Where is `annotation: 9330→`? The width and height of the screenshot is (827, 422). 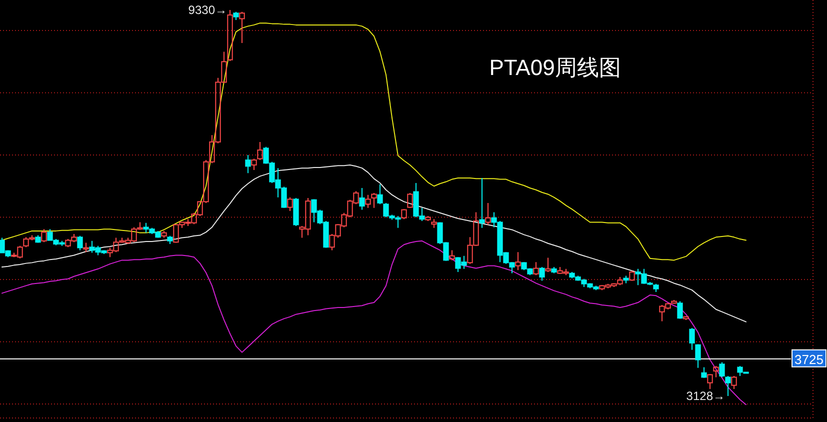 annotation: 9330→ is located at coordinates (207, 10).